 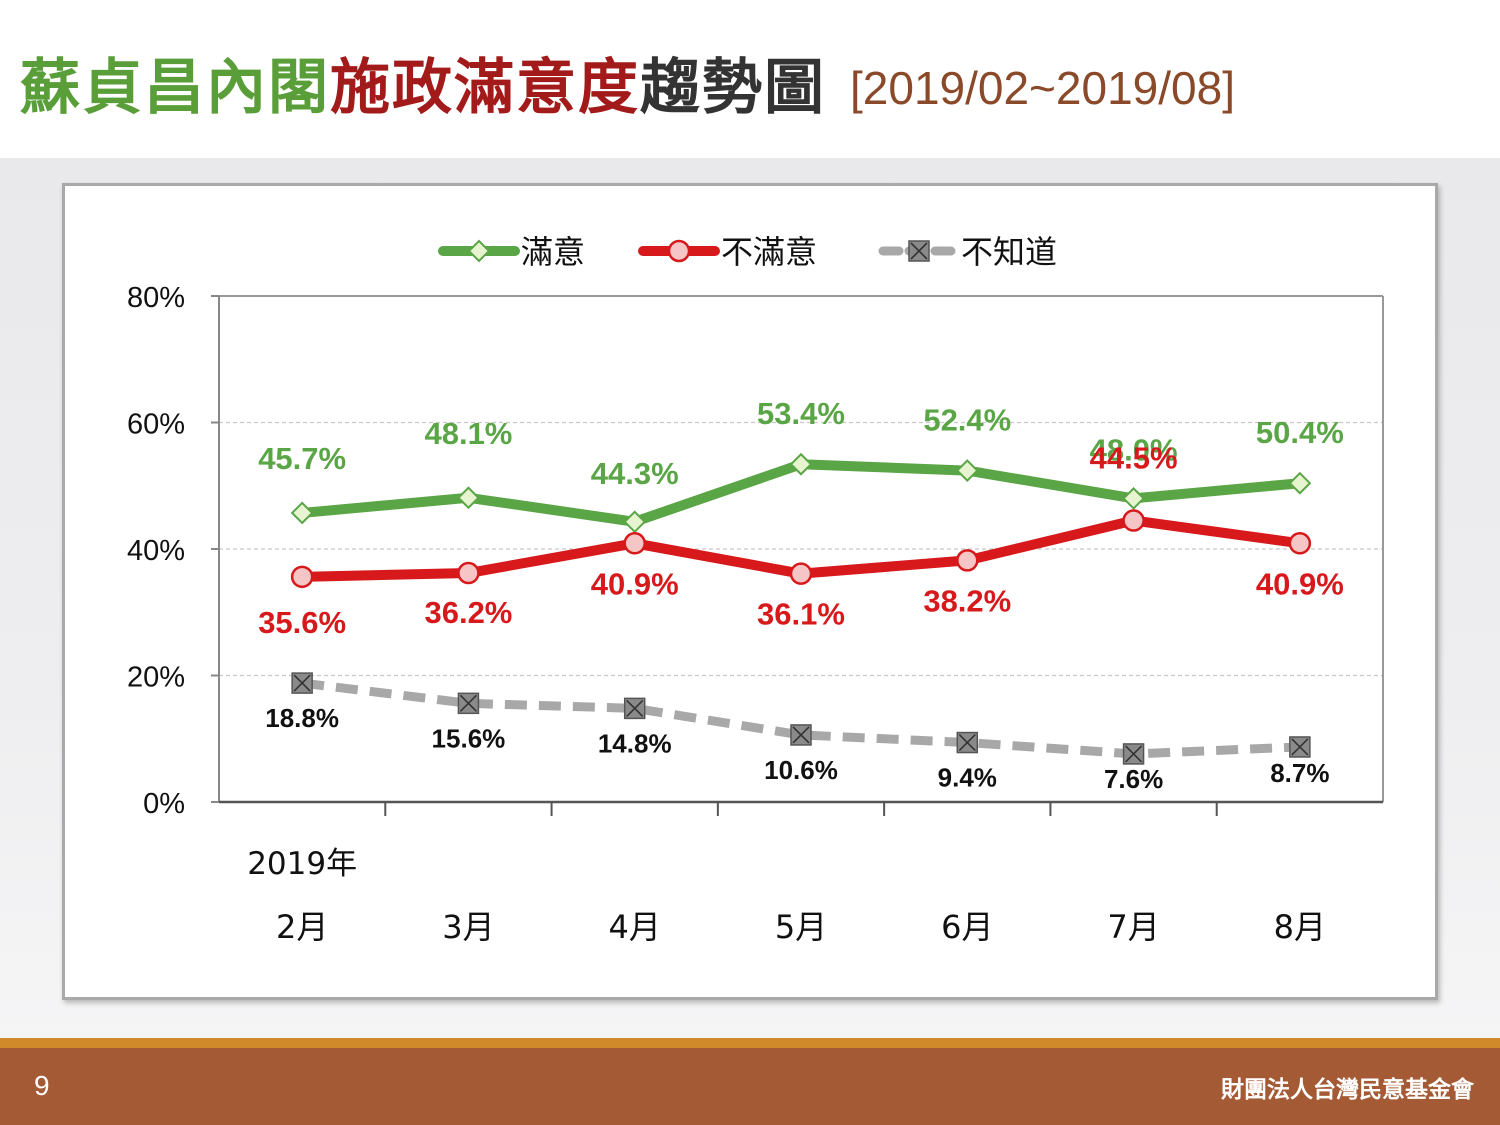 What do you see at coordinates (967, 600) in the screenshot?
I see `data-label: 38.2%` at bounding box center [967, 600].